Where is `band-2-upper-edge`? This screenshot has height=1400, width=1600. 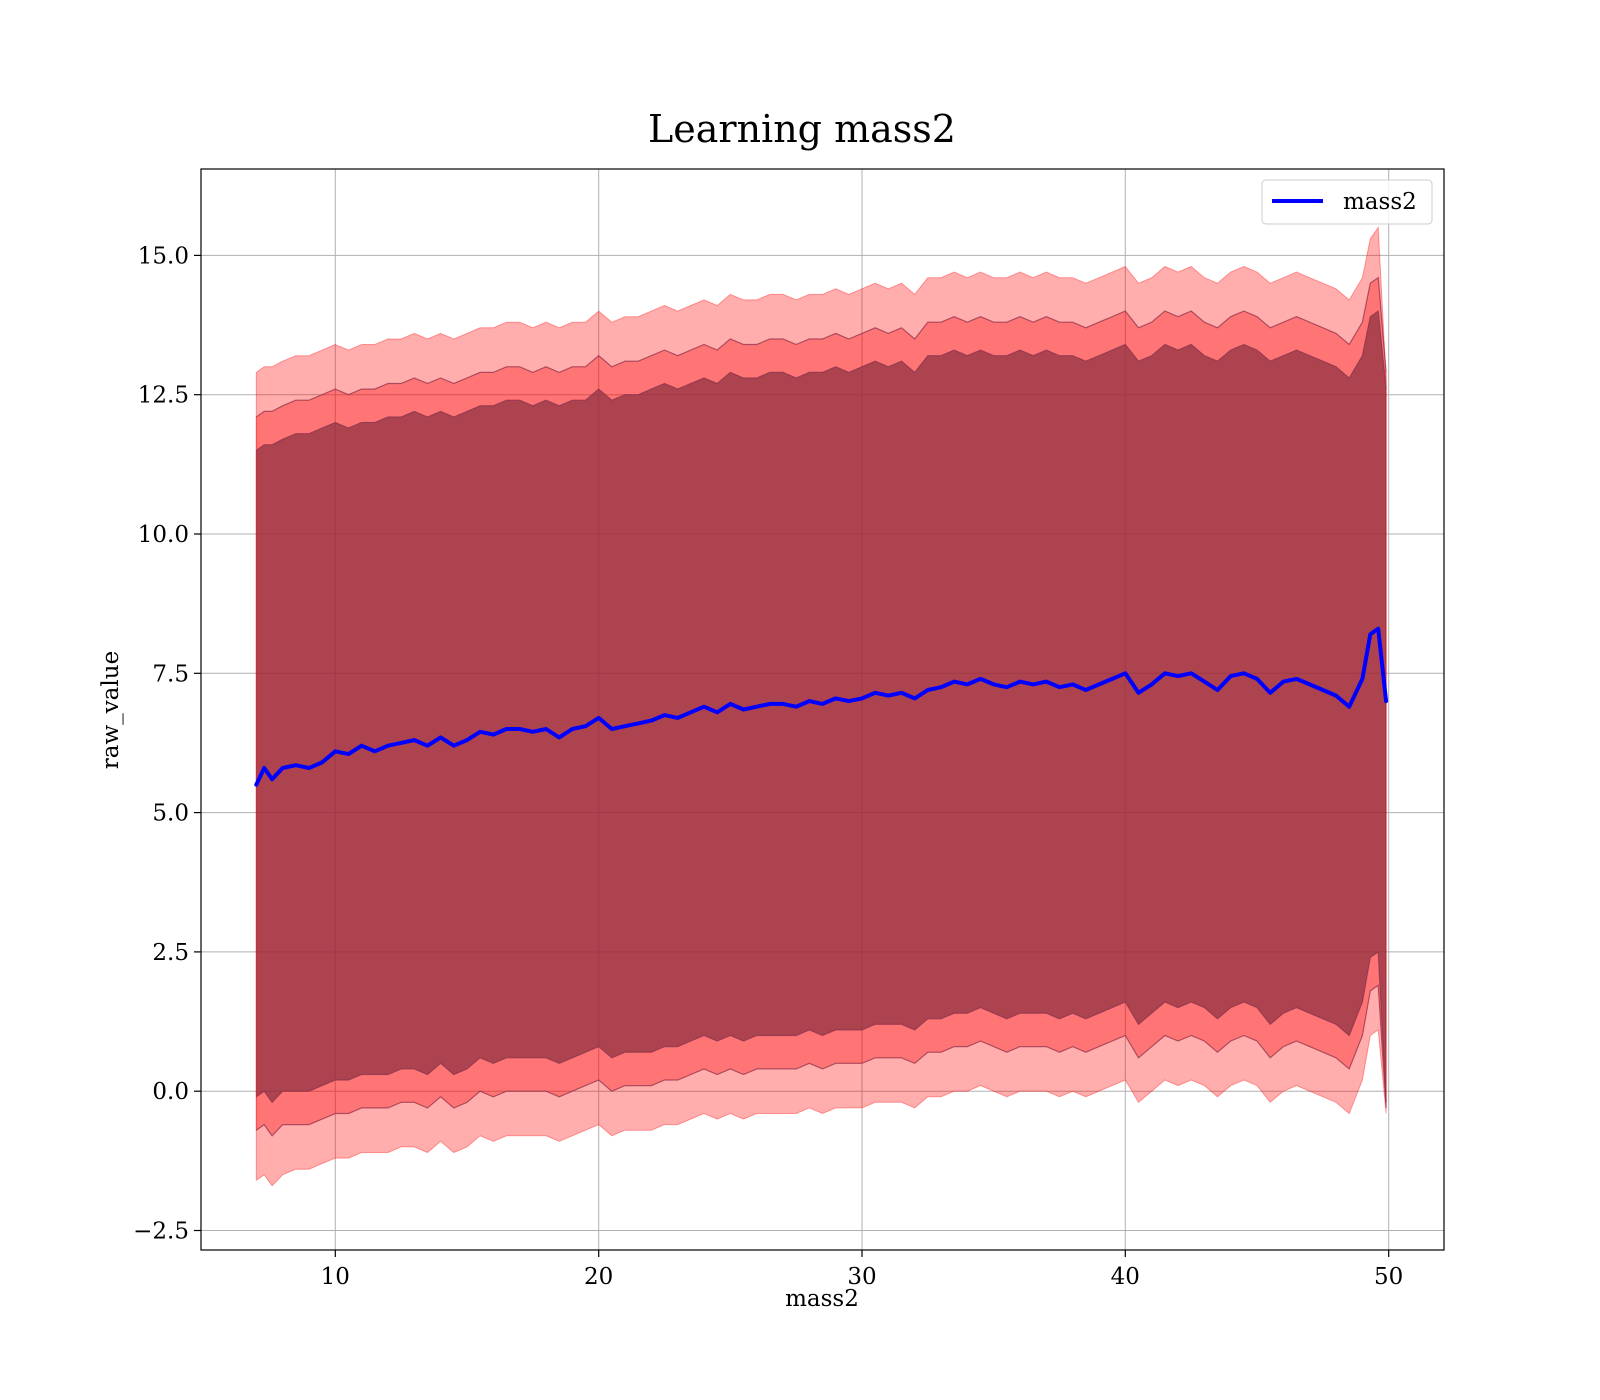 band-2-upper-edge is located at coordinates (821, 347).